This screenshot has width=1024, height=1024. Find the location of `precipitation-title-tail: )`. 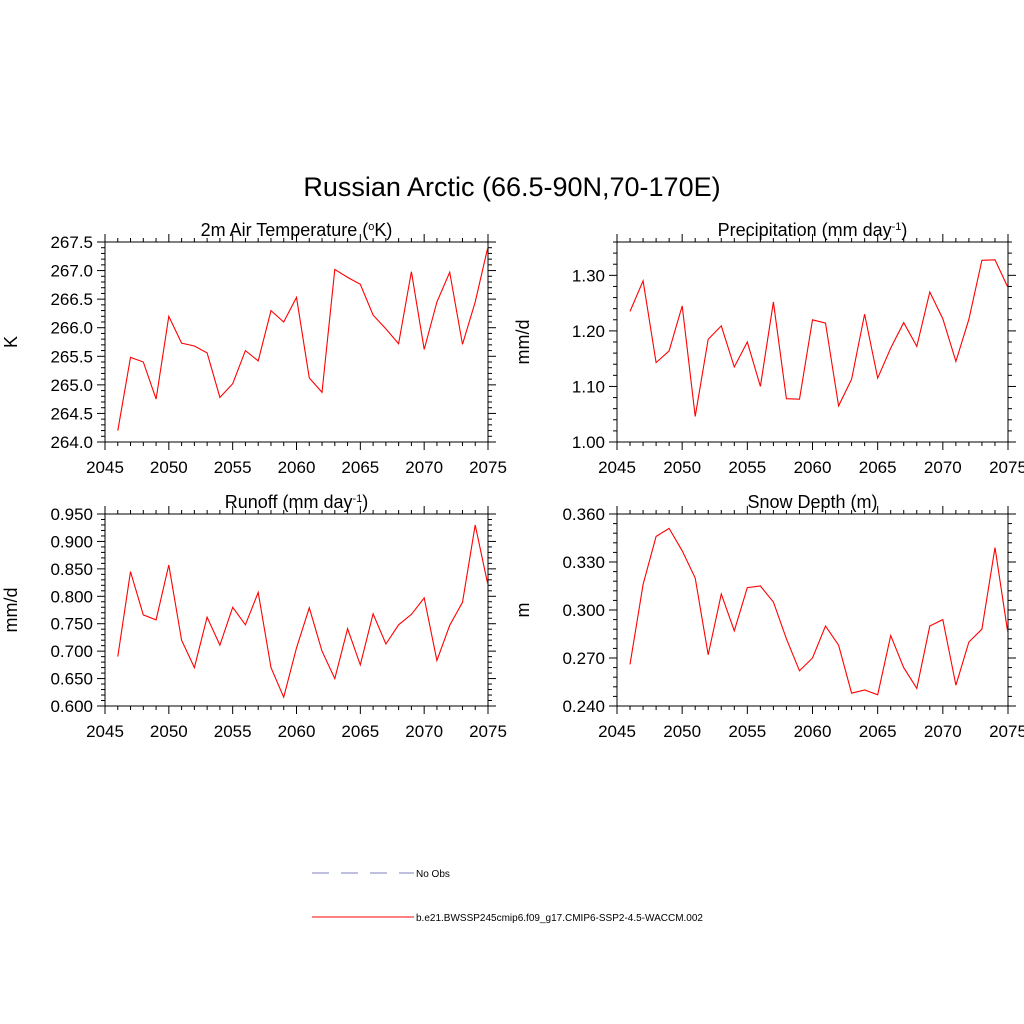

precipitation-title-tail: ) is located at coordinates (904, 230).